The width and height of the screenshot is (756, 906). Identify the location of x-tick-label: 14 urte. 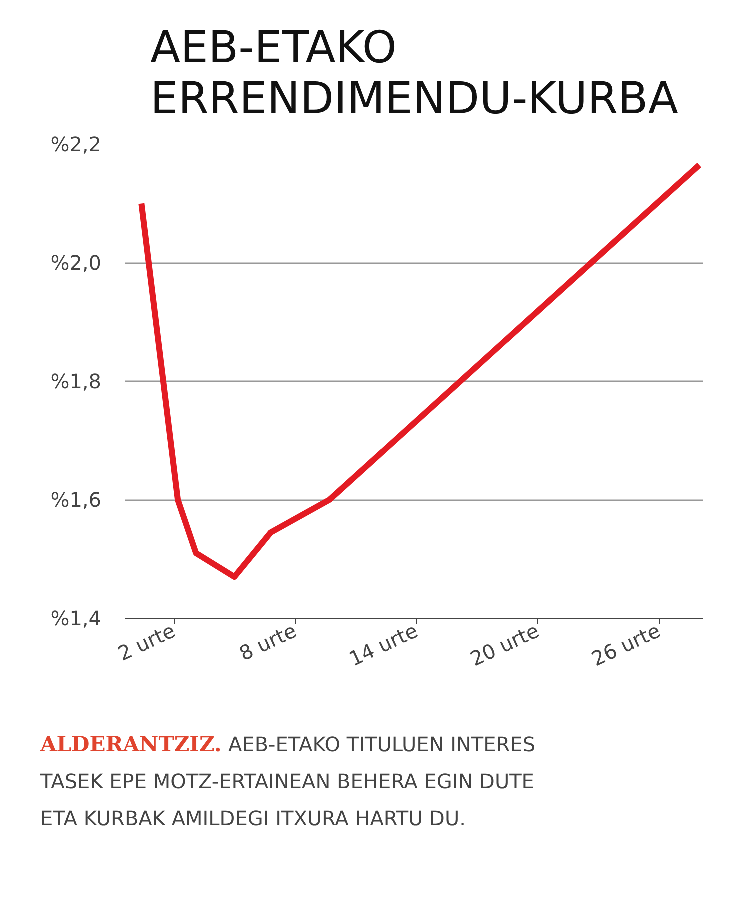
(383, 645).